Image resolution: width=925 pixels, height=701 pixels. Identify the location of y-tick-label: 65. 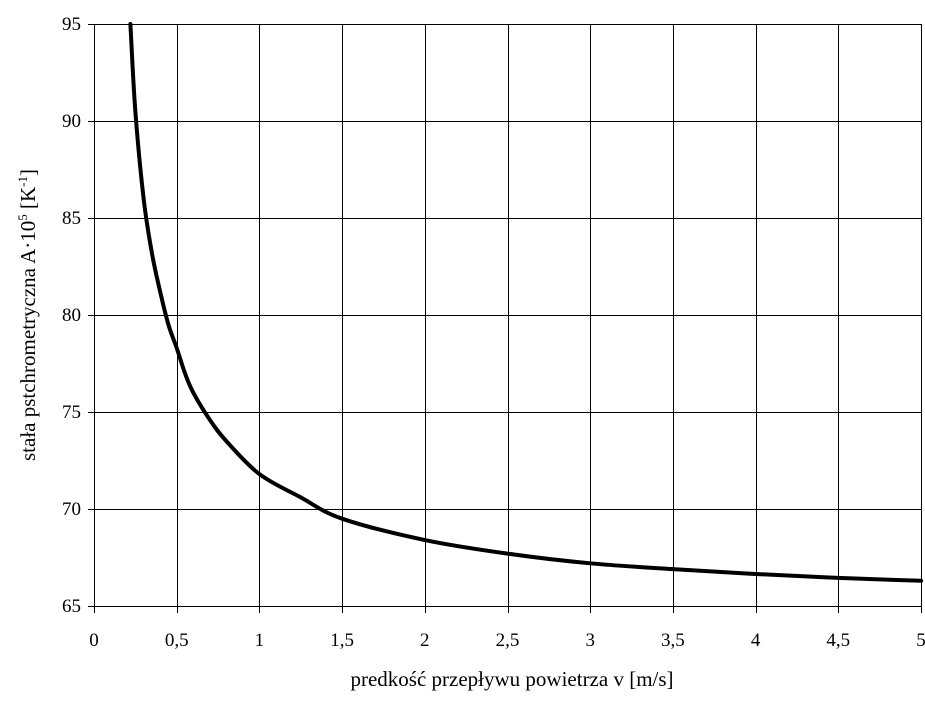
(71, 606).